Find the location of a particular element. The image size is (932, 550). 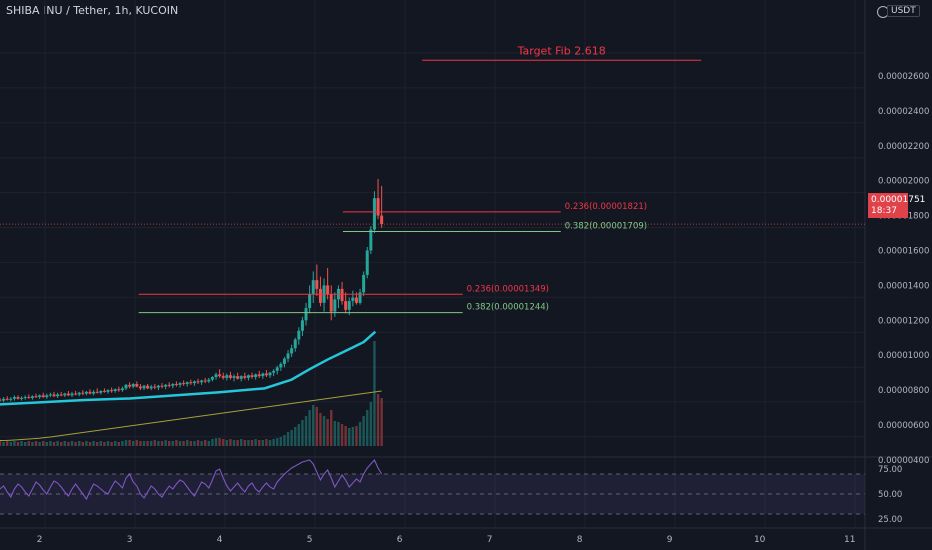

volume-ma-line is located at coordinates (191, 415).